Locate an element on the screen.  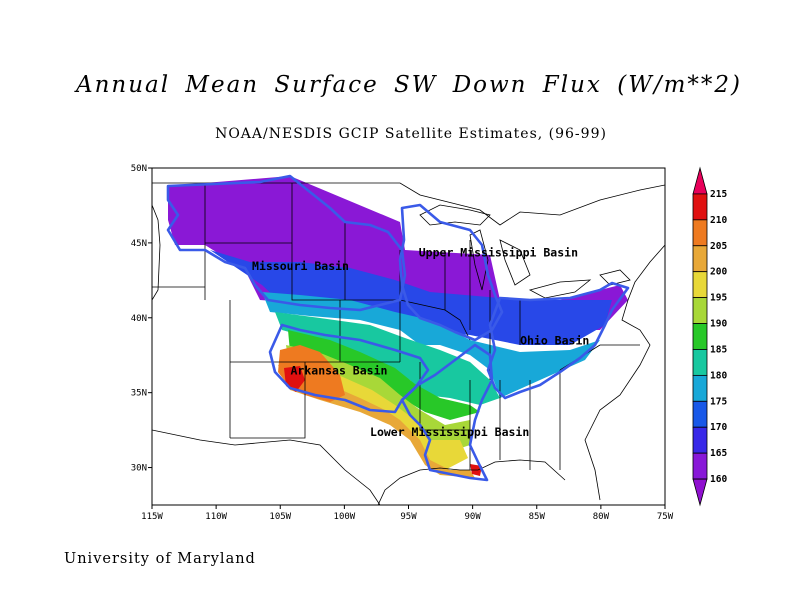
basin-label: Lower Mississippi Basin is located at coordinates (449, 432).